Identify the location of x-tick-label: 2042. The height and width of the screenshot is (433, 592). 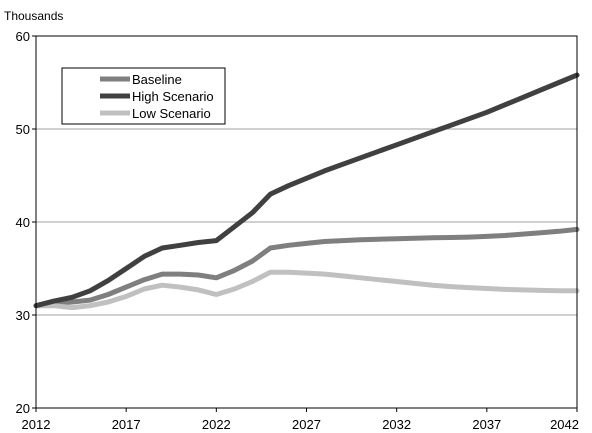
(564, 424).